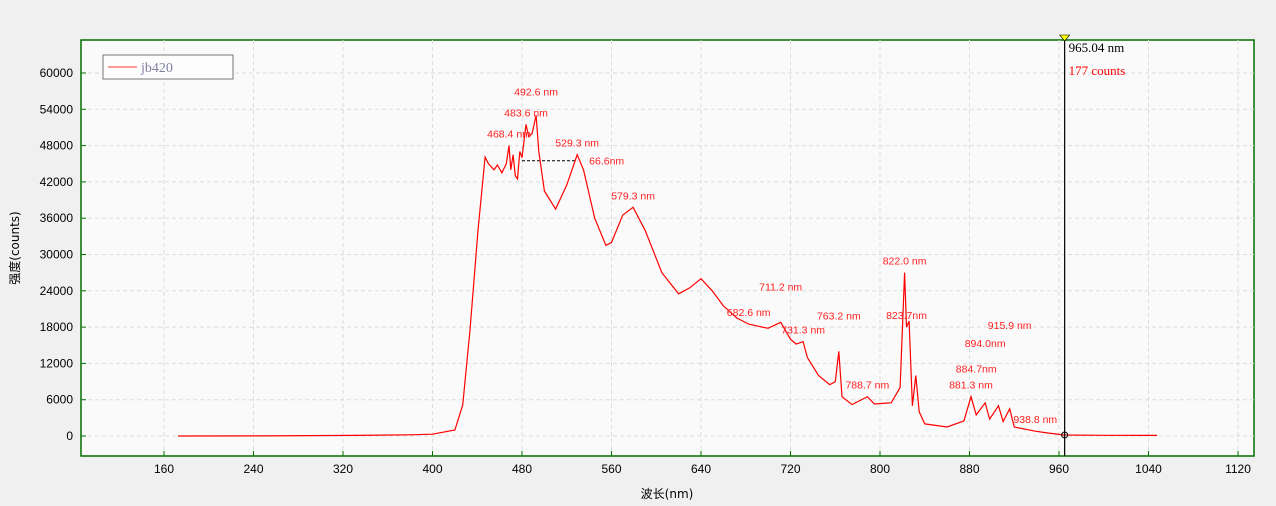 The height and width of the screenshot is (506, 1276). What do you see at coordinates (985, 344) in the screenshot?
I see `peak-label: 894.0nm` at bounding box center [985, 344].